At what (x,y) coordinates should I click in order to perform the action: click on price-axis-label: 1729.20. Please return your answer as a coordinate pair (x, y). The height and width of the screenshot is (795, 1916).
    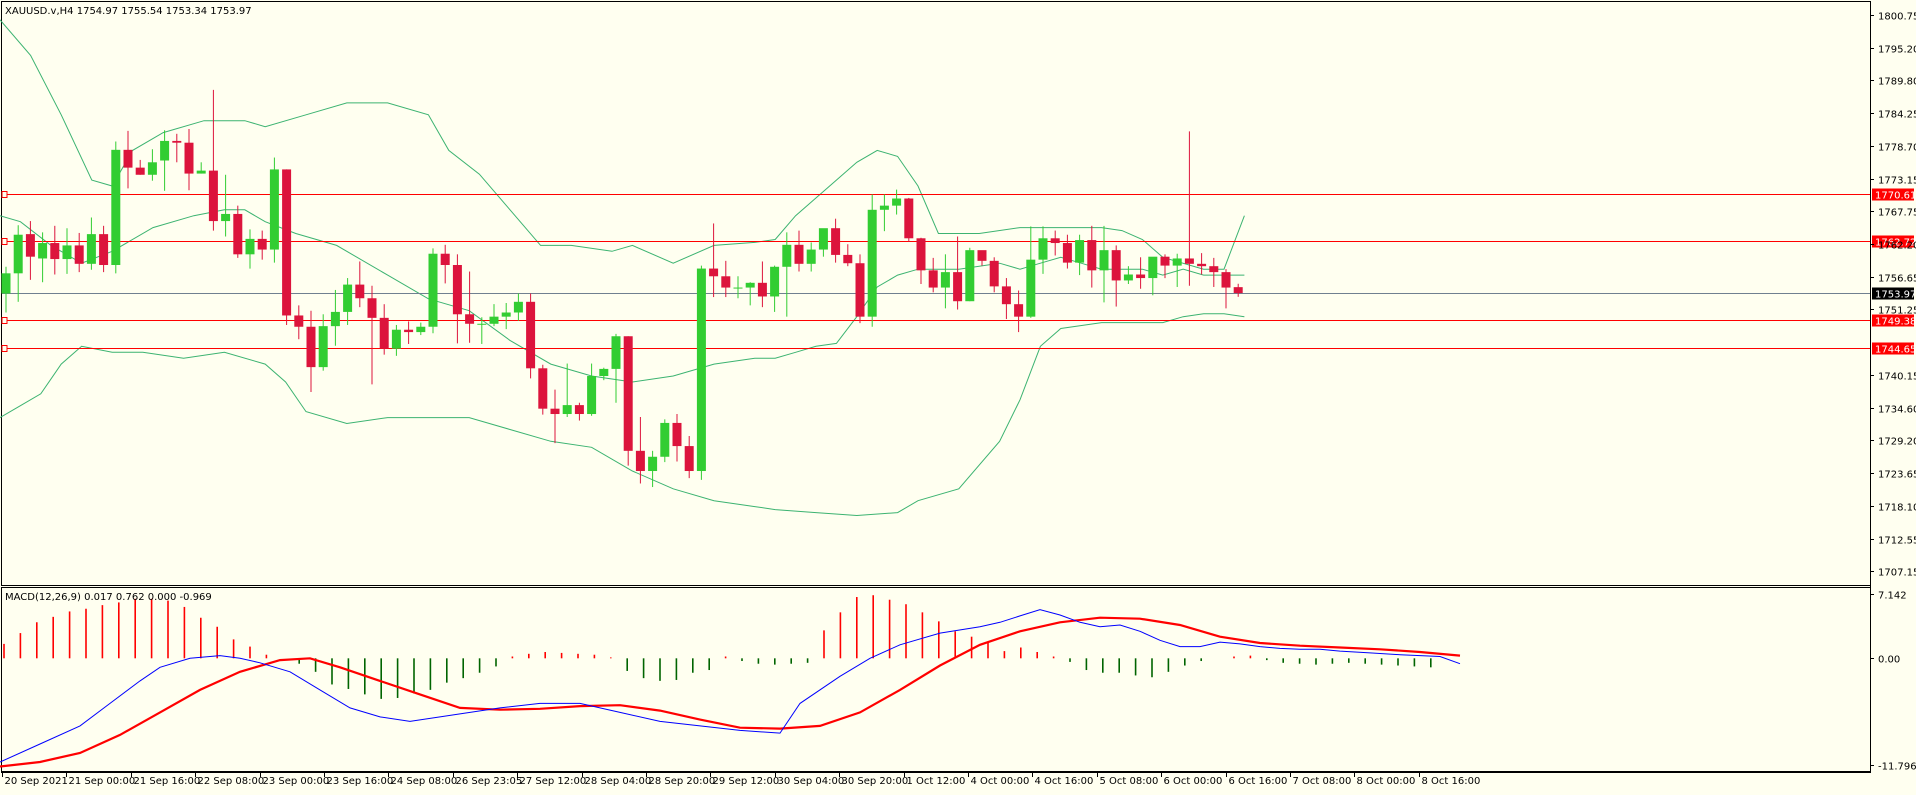
    Looking at the image, I should click on (1897, 442).